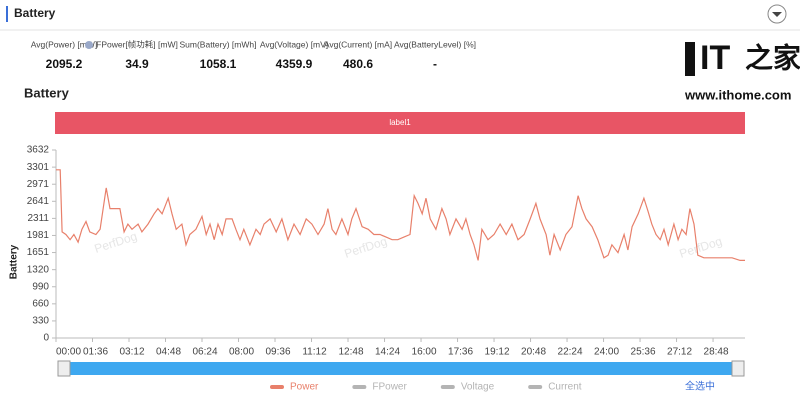  What do you see at coordinates (241, 352) in the screenshot?
I see `x-tick-label: 08:00` at bounding box center [241, 352].